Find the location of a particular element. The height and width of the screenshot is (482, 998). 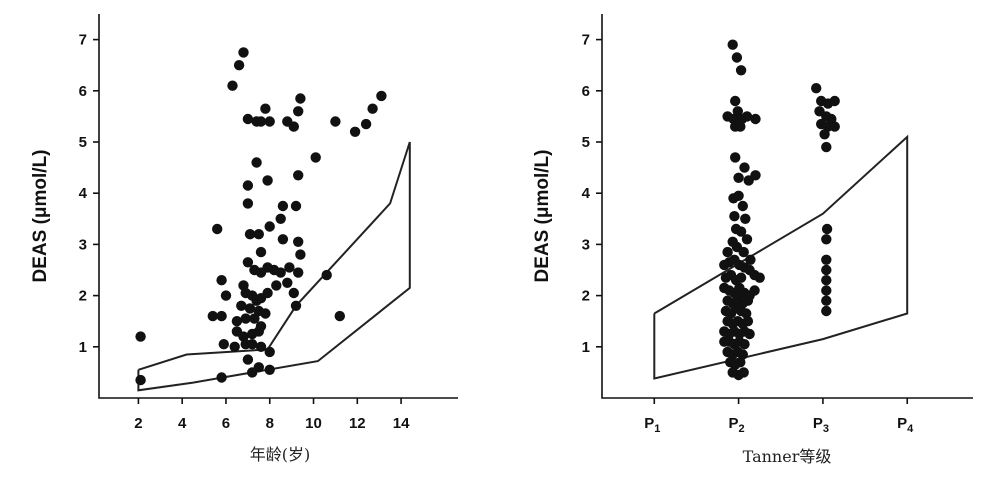

x-tick-label: 2 is located at coordinates (138, 423).